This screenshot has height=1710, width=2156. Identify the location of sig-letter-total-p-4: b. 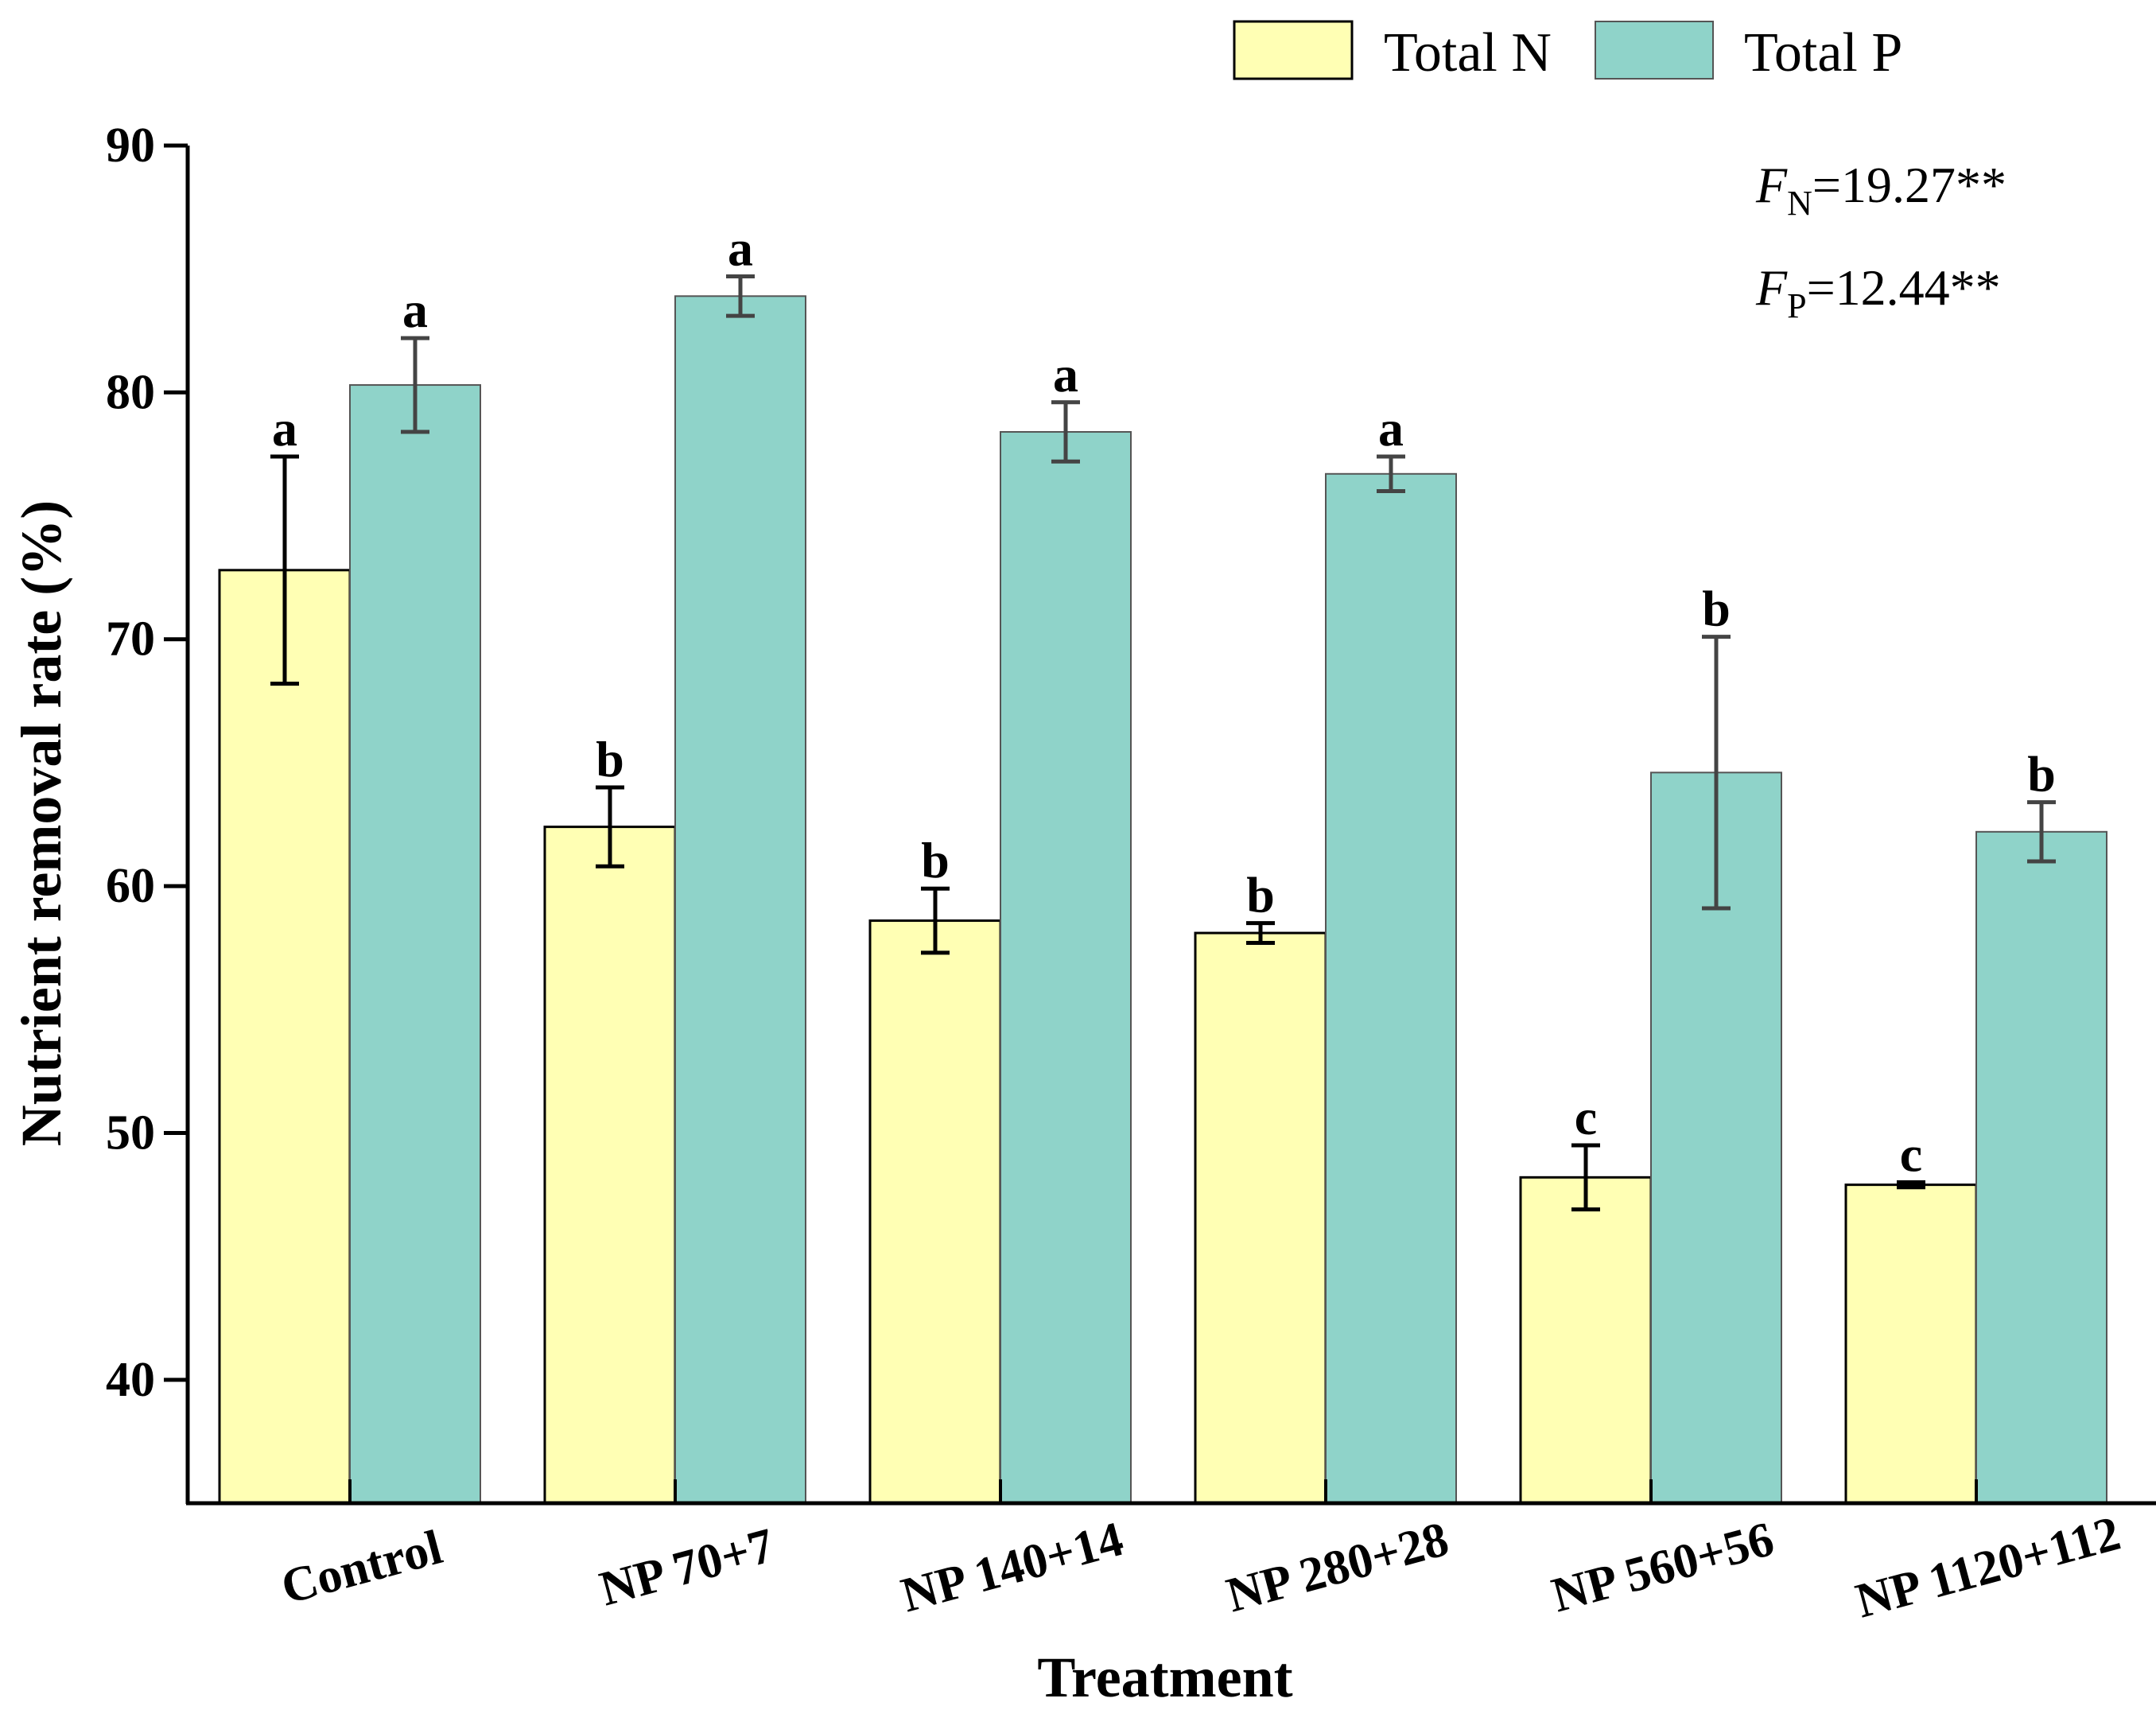
(1716, 609).